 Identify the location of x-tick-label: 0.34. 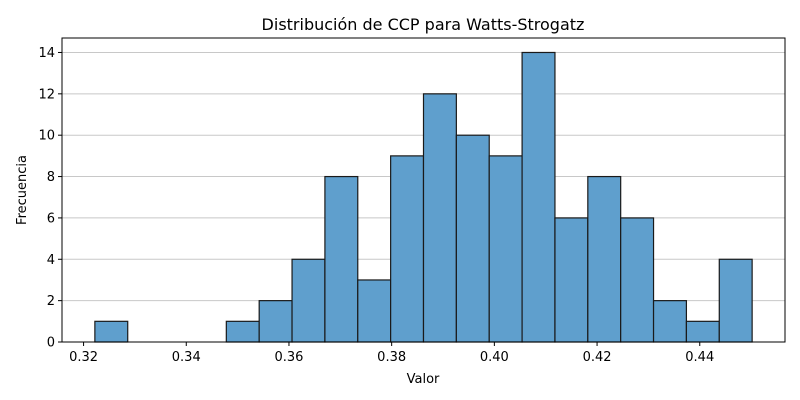
(186, 357).